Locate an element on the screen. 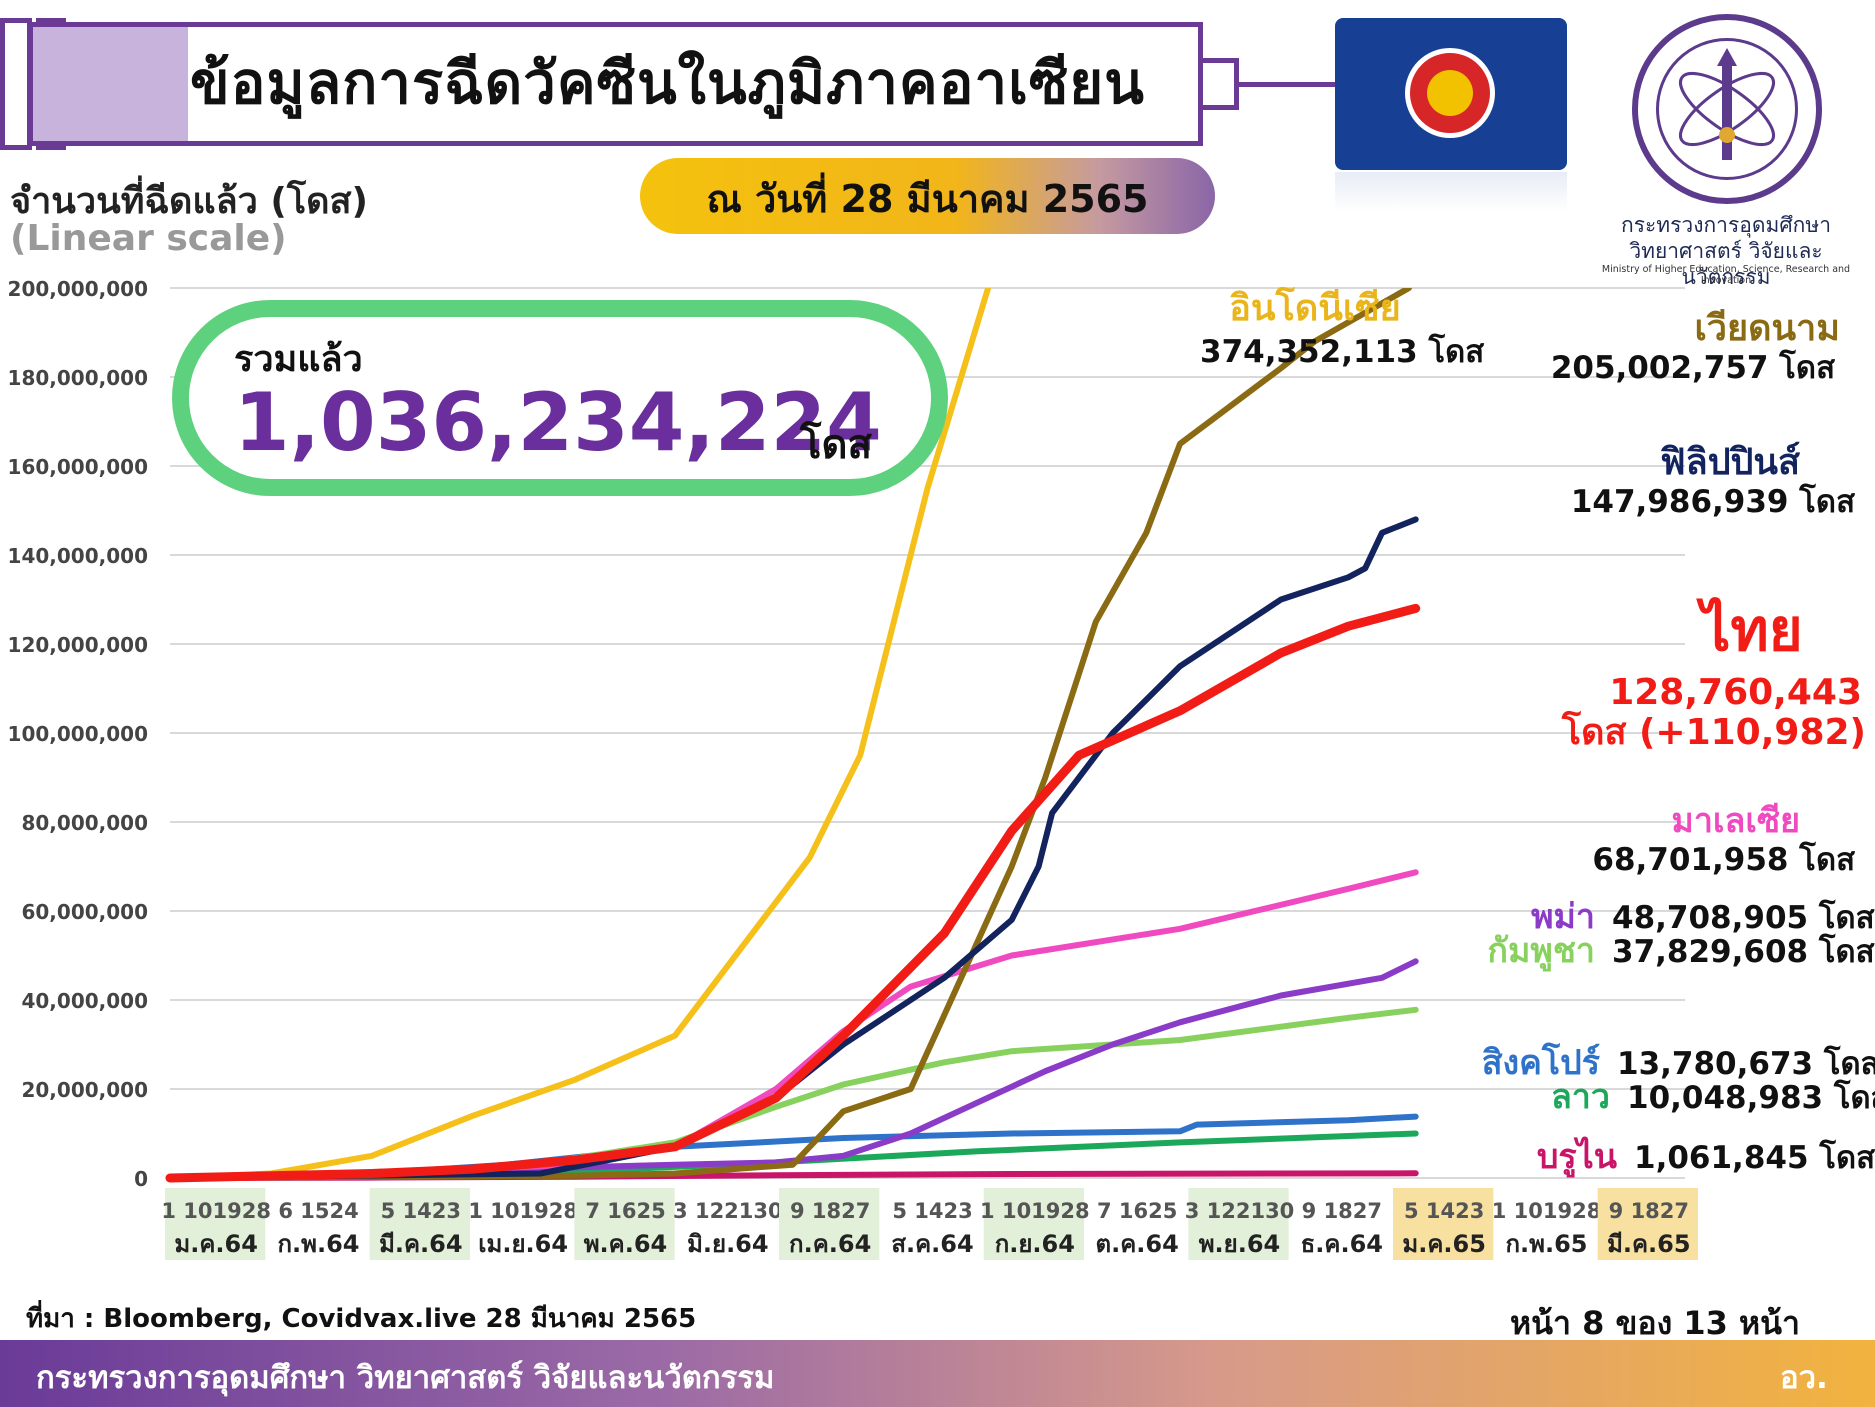  y-tick-label-10: 200,000,000 is located at coordinates (78, 289).